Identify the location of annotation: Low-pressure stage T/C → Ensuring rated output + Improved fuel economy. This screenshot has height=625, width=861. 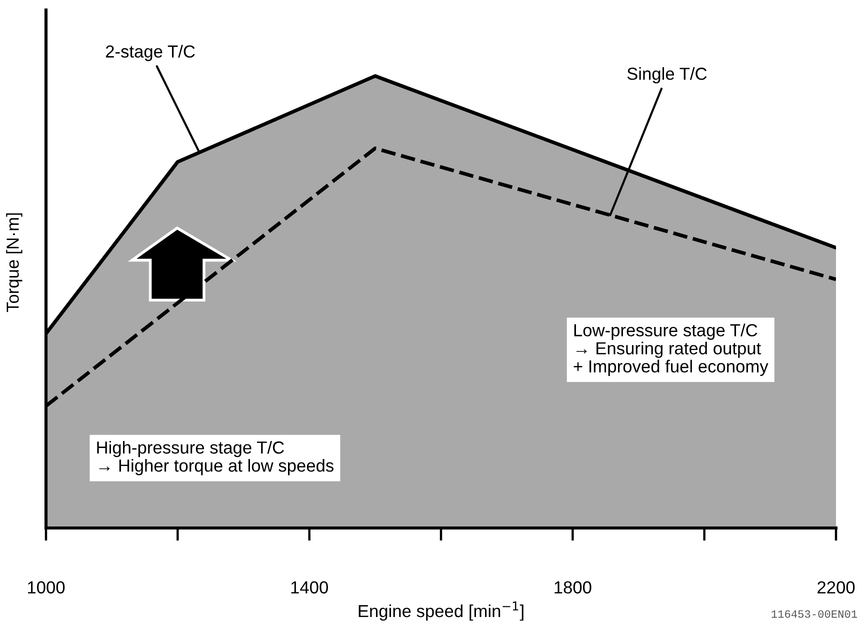
(671, 350).